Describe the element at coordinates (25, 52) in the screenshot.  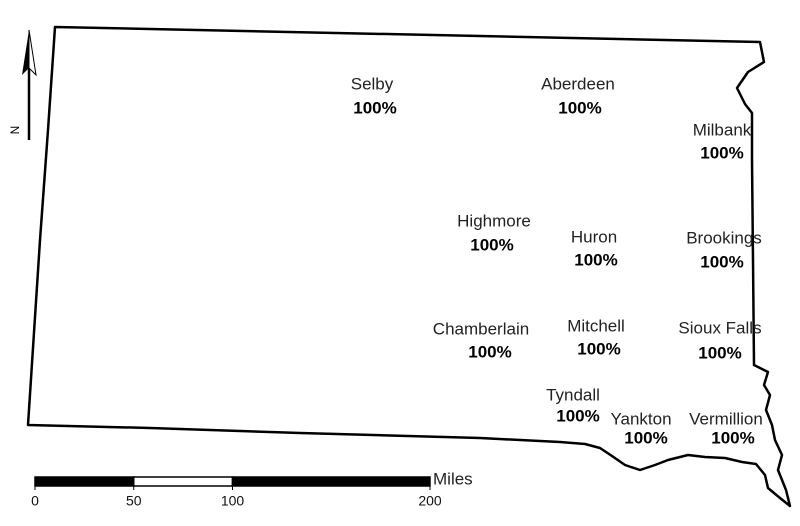
I see `north-arrow-head` at that location.